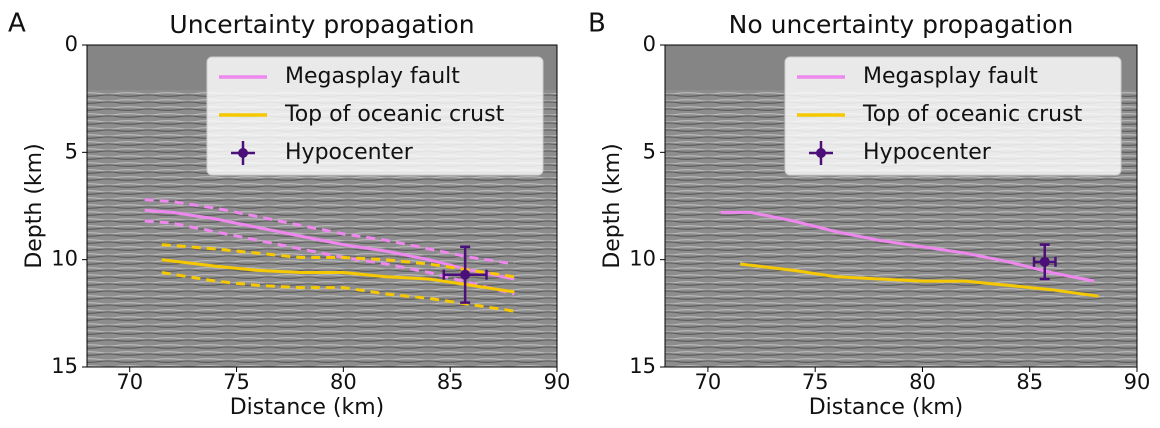 The width and height of the screenshot is (1160, 428). I want to click on chart-title: Uncertainty propagation, so click(321, 24).